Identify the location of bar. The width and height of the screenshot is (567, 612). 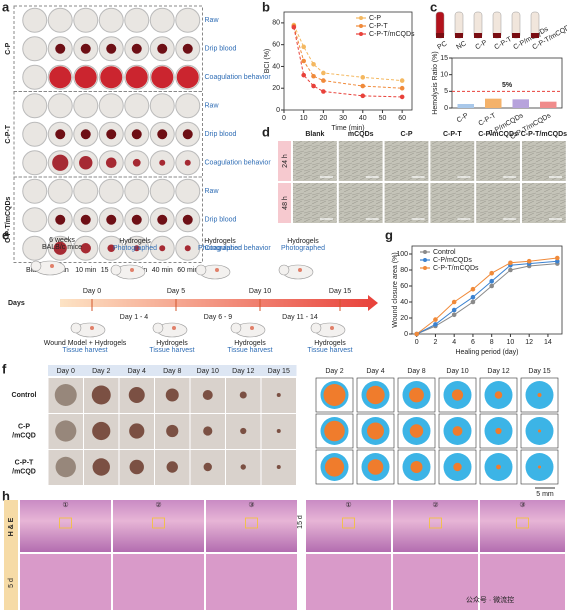
(493, 103).